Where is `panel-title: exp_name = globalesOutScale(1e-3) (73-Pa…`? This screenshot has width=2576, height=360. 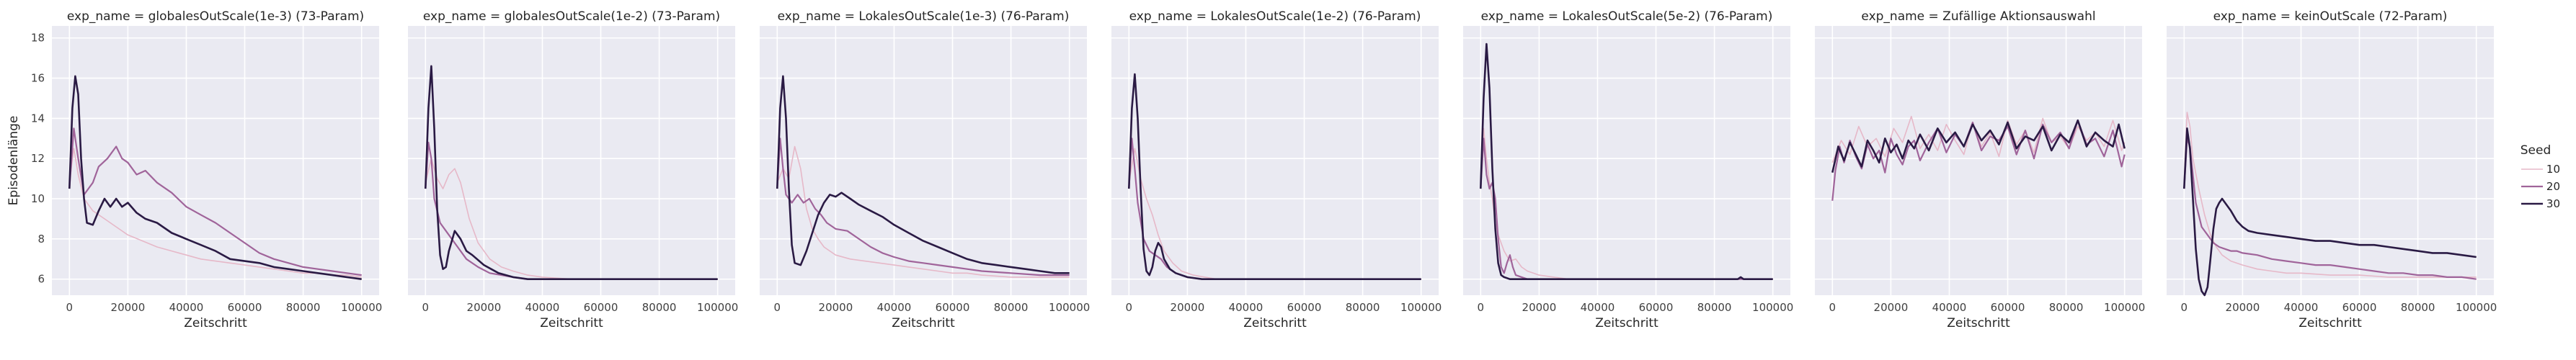
panel-title: exp_name = globalesOutScale(1e-3) (73-Pa… is located at coordinates (216, 16).